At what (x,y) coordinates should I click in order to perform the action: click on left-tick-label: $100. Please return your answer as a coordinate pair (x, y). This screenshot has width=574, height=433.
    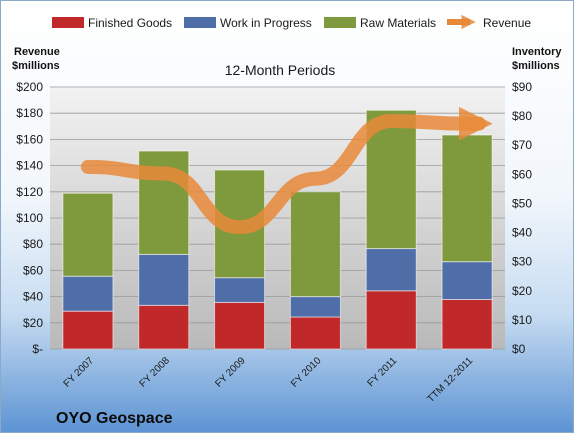
    Looking at the image, I should click on (29, 218).